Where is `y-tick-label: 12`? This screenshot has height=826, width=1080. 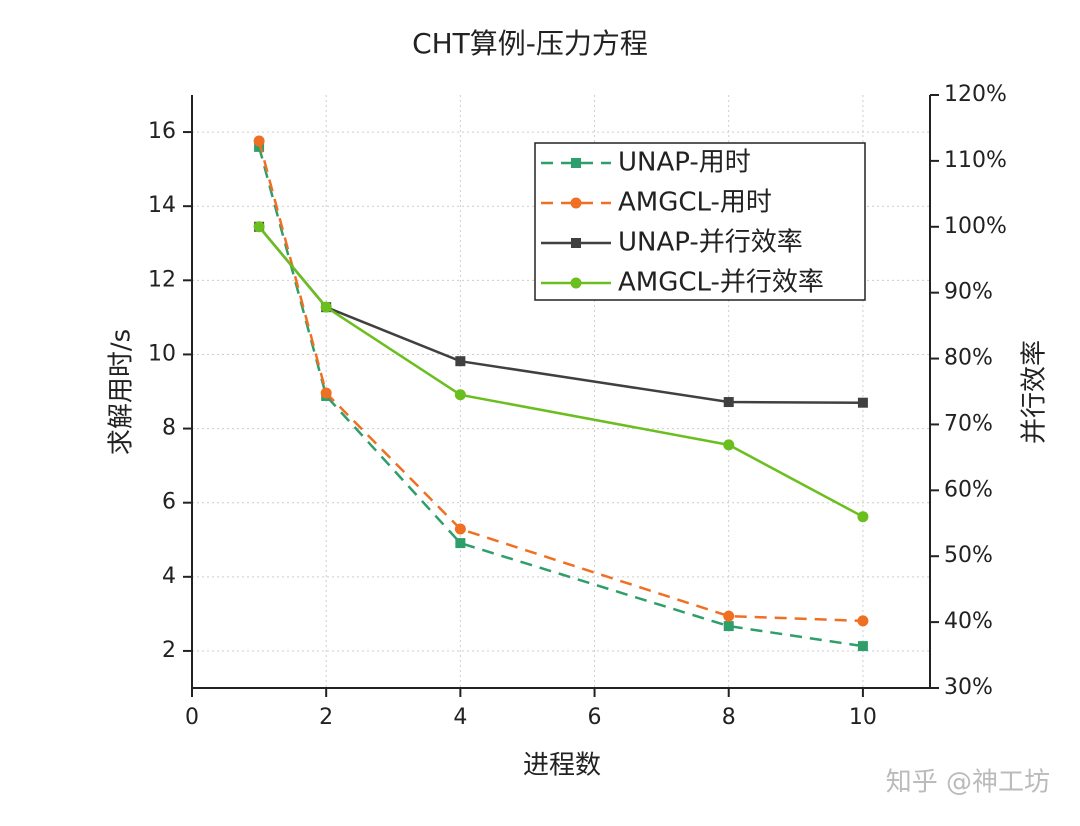 y-tick-label: 12 is located at coordinates (162, 279).